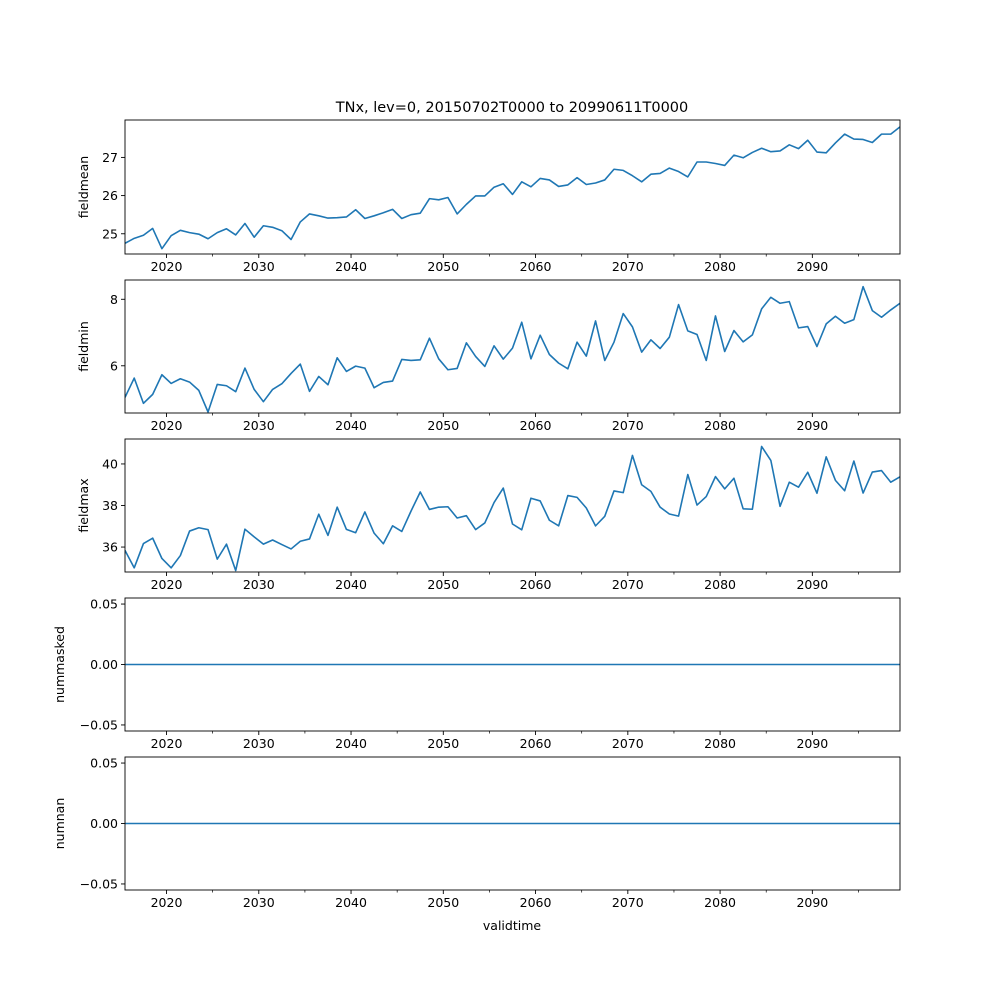 The image size is (1000, 1000). I want to click on nummasked-x-tick-label: 2050, so click(443, 743).